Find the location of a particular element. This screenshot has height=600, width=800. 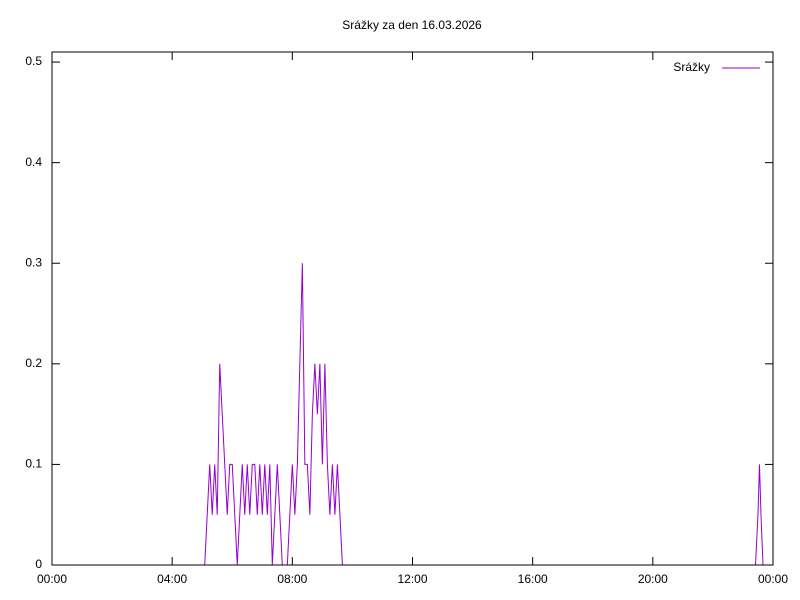

x-tick-label: 12:00 is located at coordinates (412, 579).